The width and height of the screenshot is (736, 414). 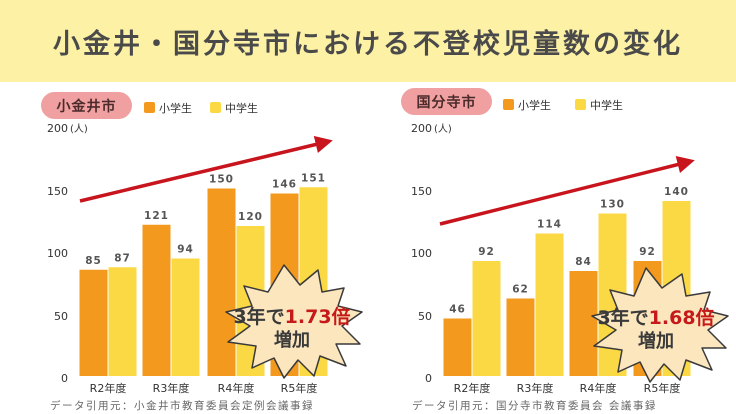 What do you see at coordinates (682, 317) in the screenshot?
I see `callout-value: 1.68倍` at bounding box center [682, 317].